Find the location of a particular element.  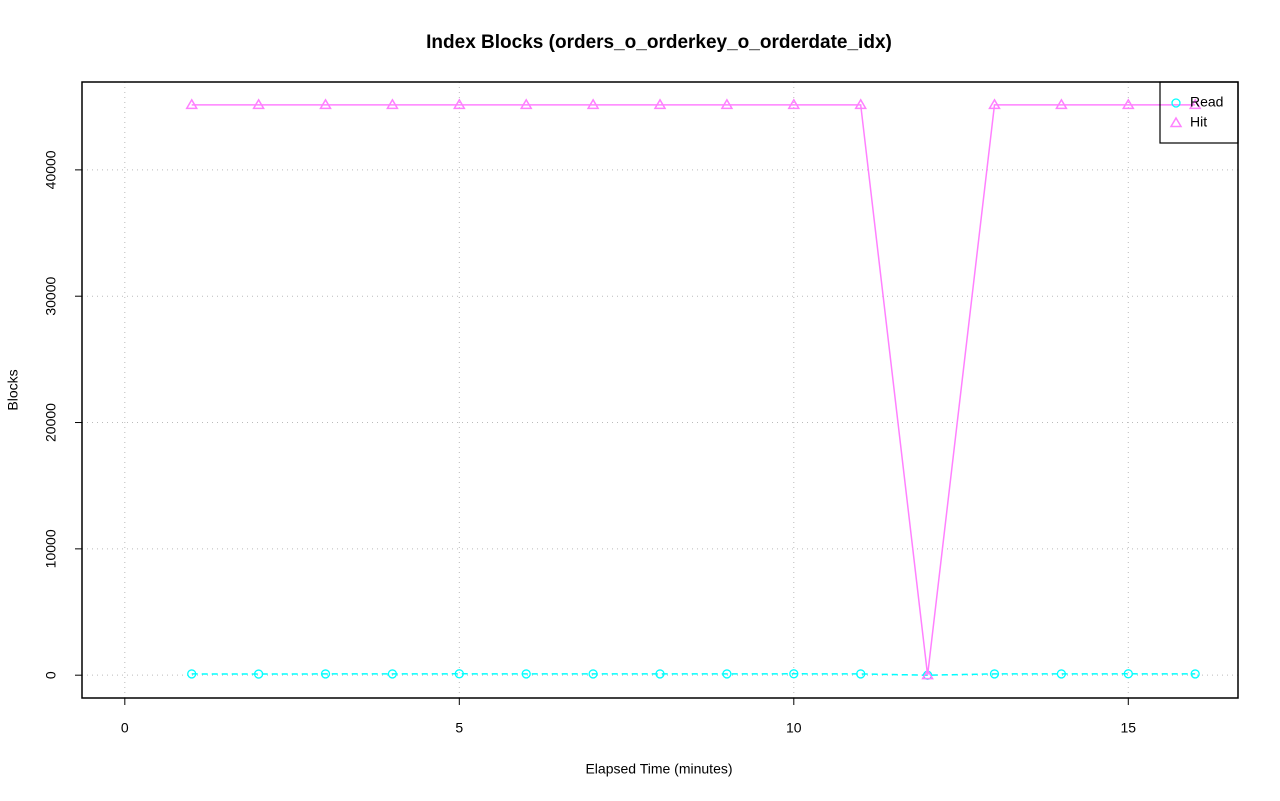

y-tick-label: 30000 is located at coordinates (51, 296).